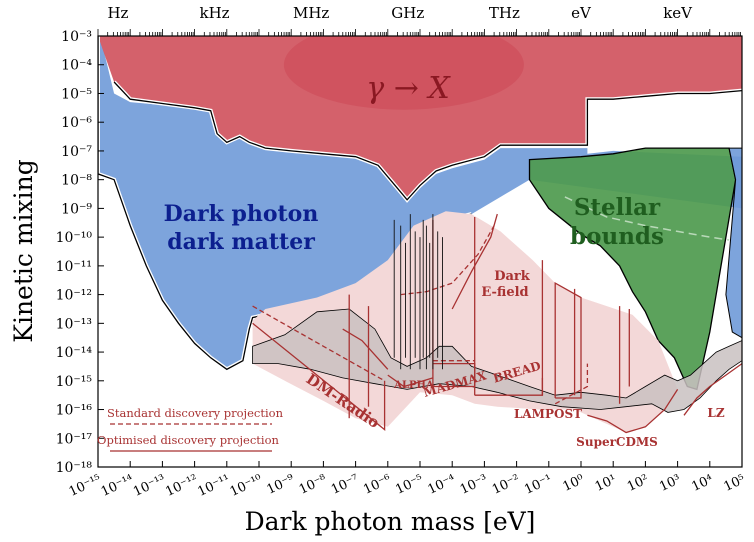  What do you see at coordinates (281, 485) in the screenshot?
I see `x-tick-label: 10⁻⁹` at bounding box center [281, 485].